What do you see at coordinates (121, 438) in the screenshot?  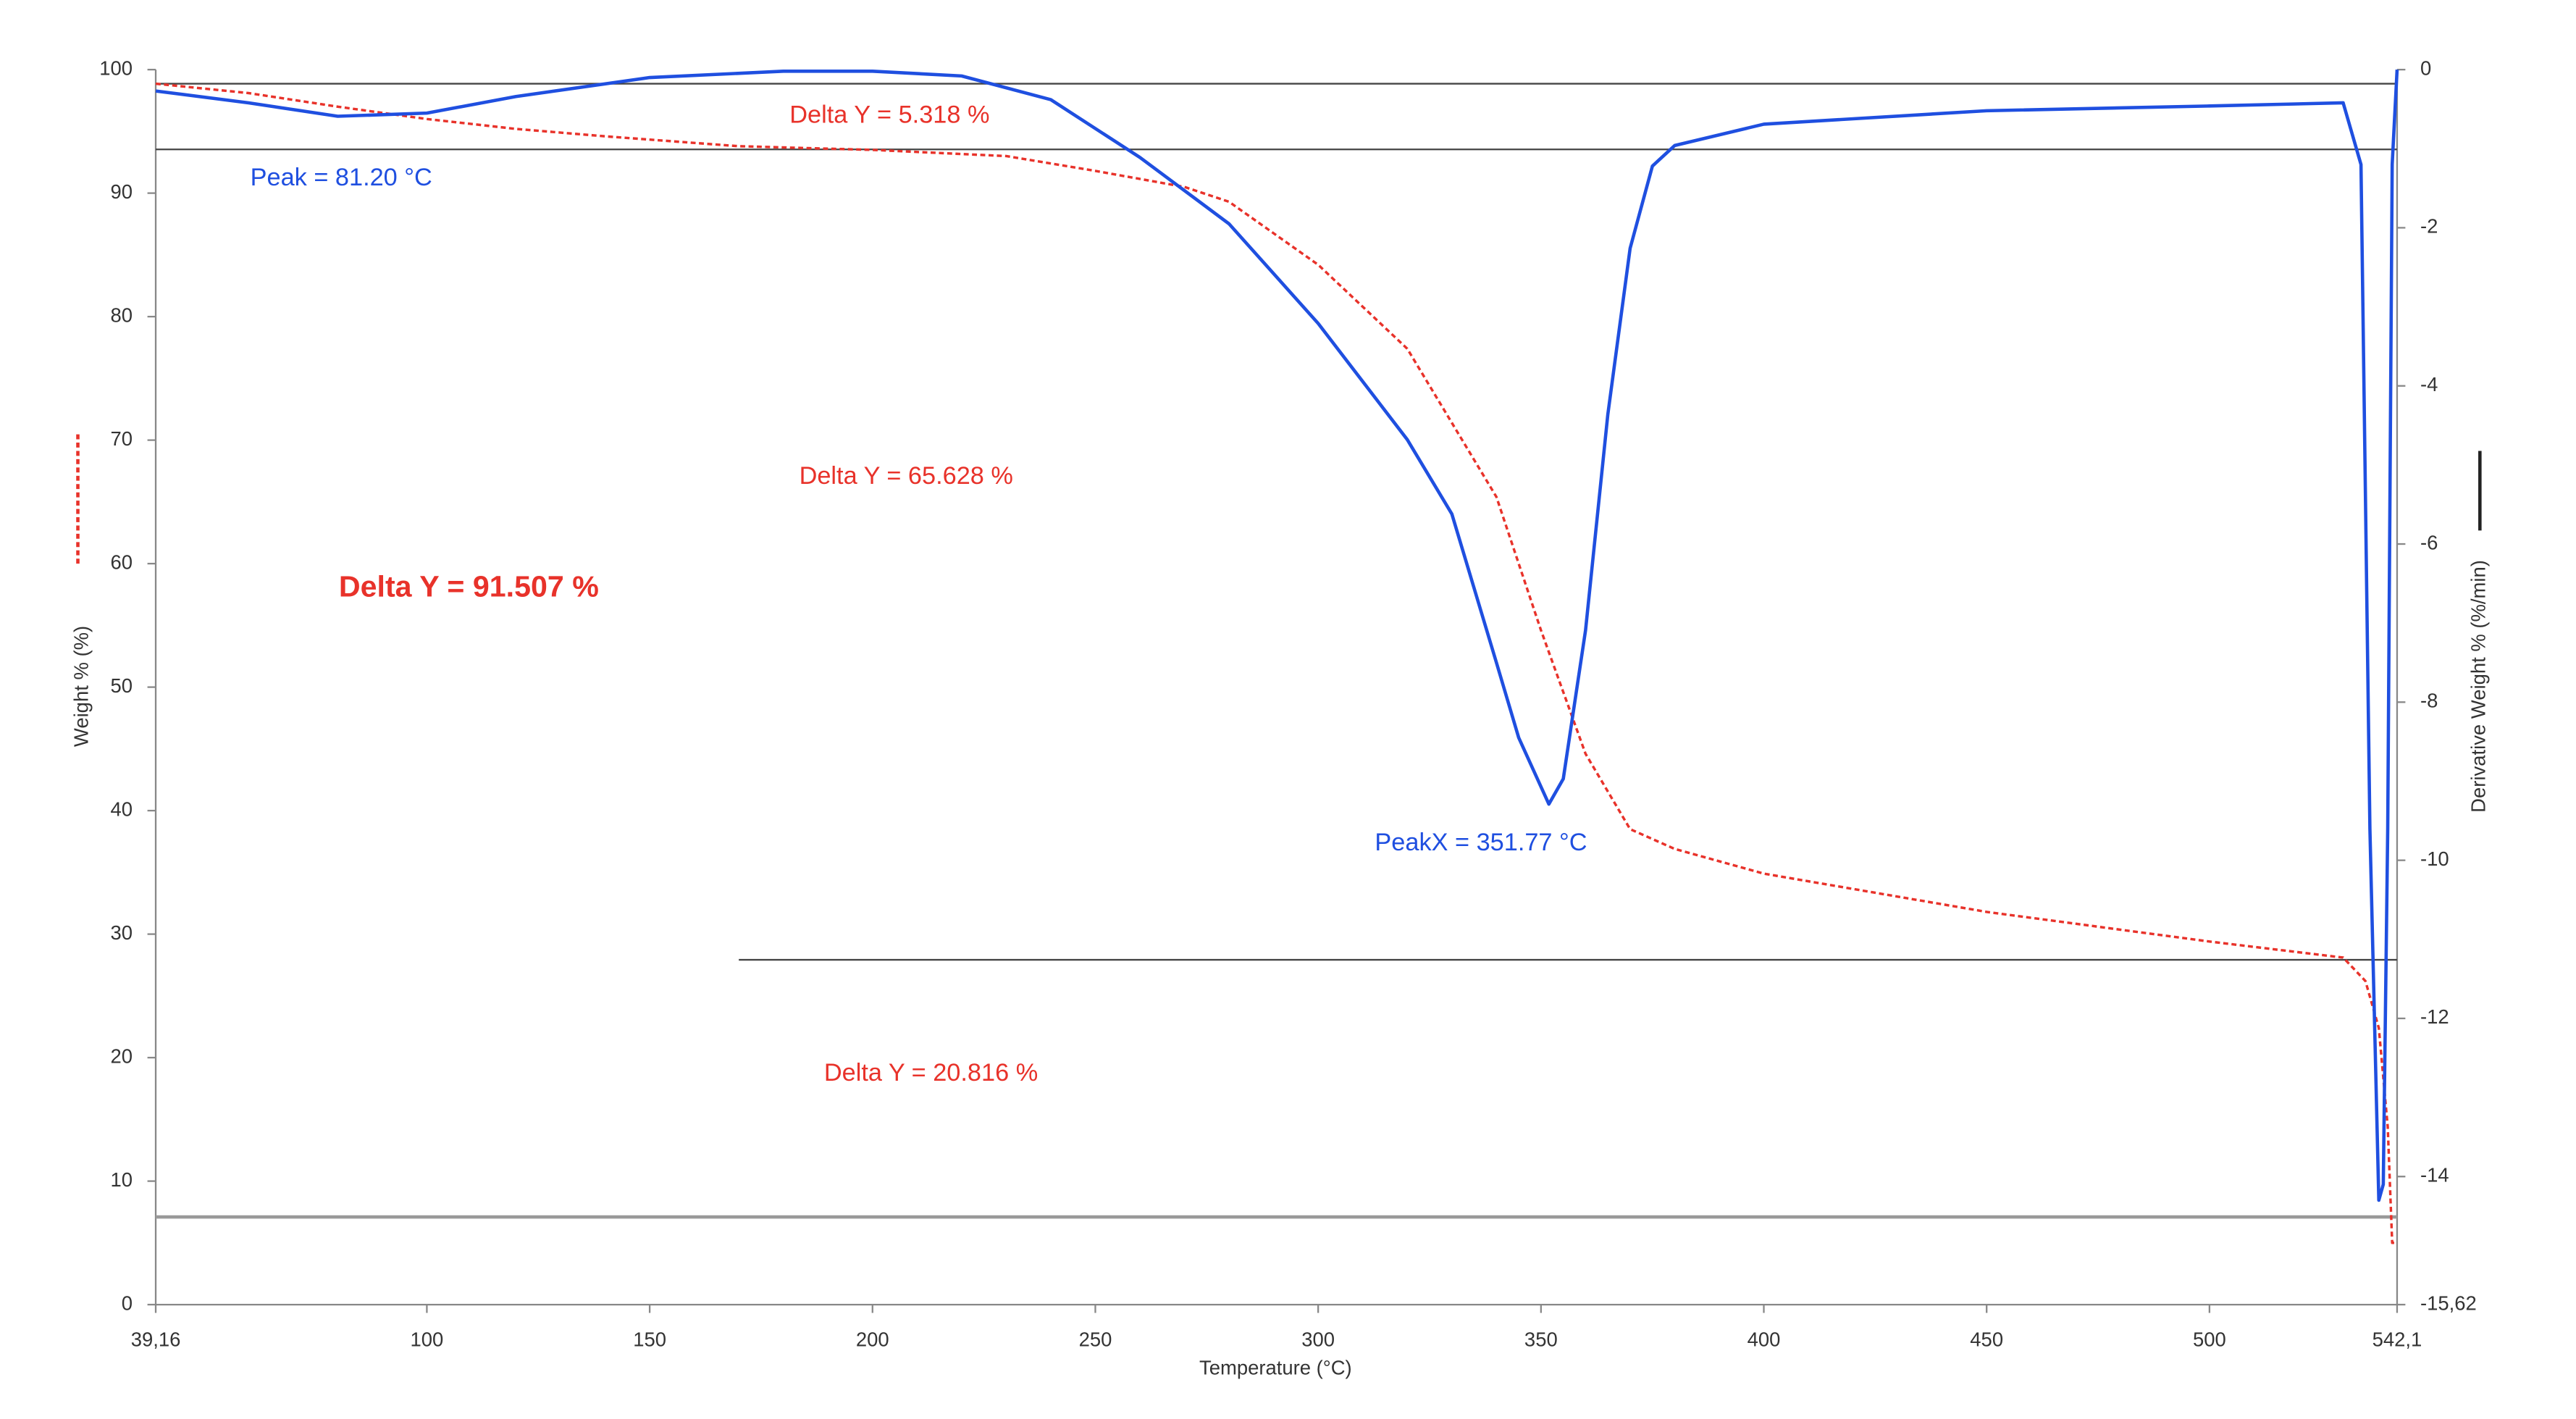 I see `y-tick-label: 70` at bounding box center [121, 438].